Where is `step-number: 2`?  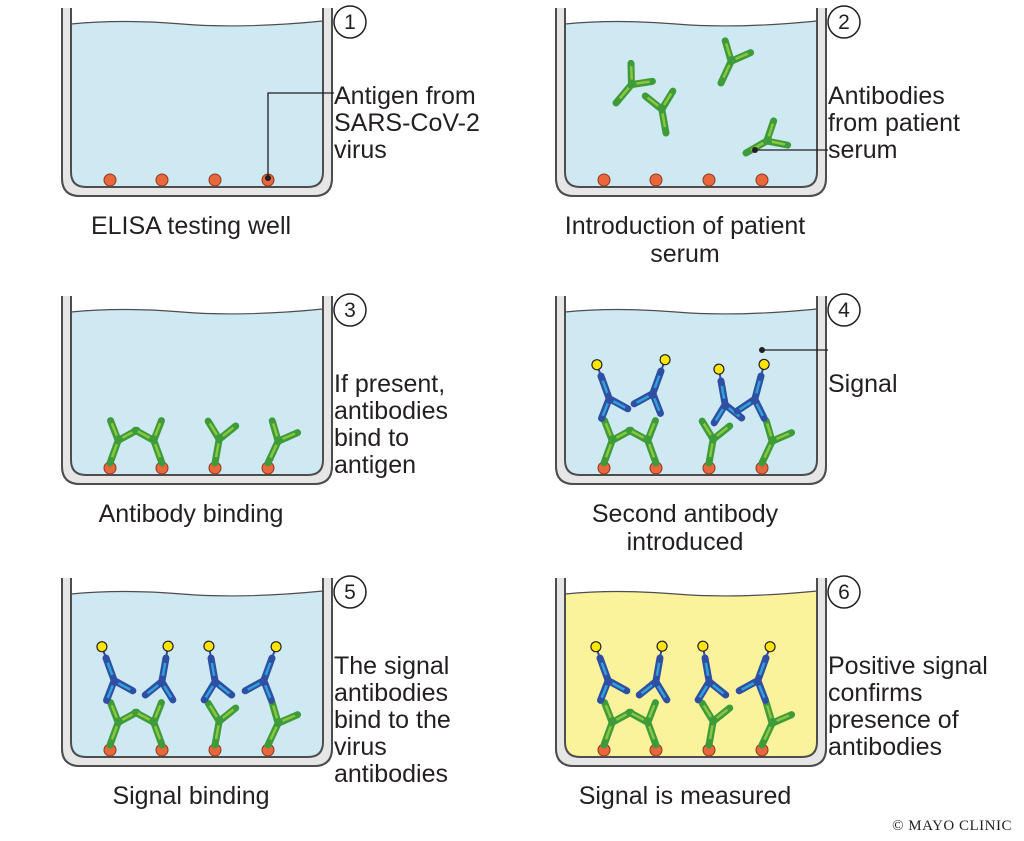 step-number: 2 is located at coordinates (844, 22).